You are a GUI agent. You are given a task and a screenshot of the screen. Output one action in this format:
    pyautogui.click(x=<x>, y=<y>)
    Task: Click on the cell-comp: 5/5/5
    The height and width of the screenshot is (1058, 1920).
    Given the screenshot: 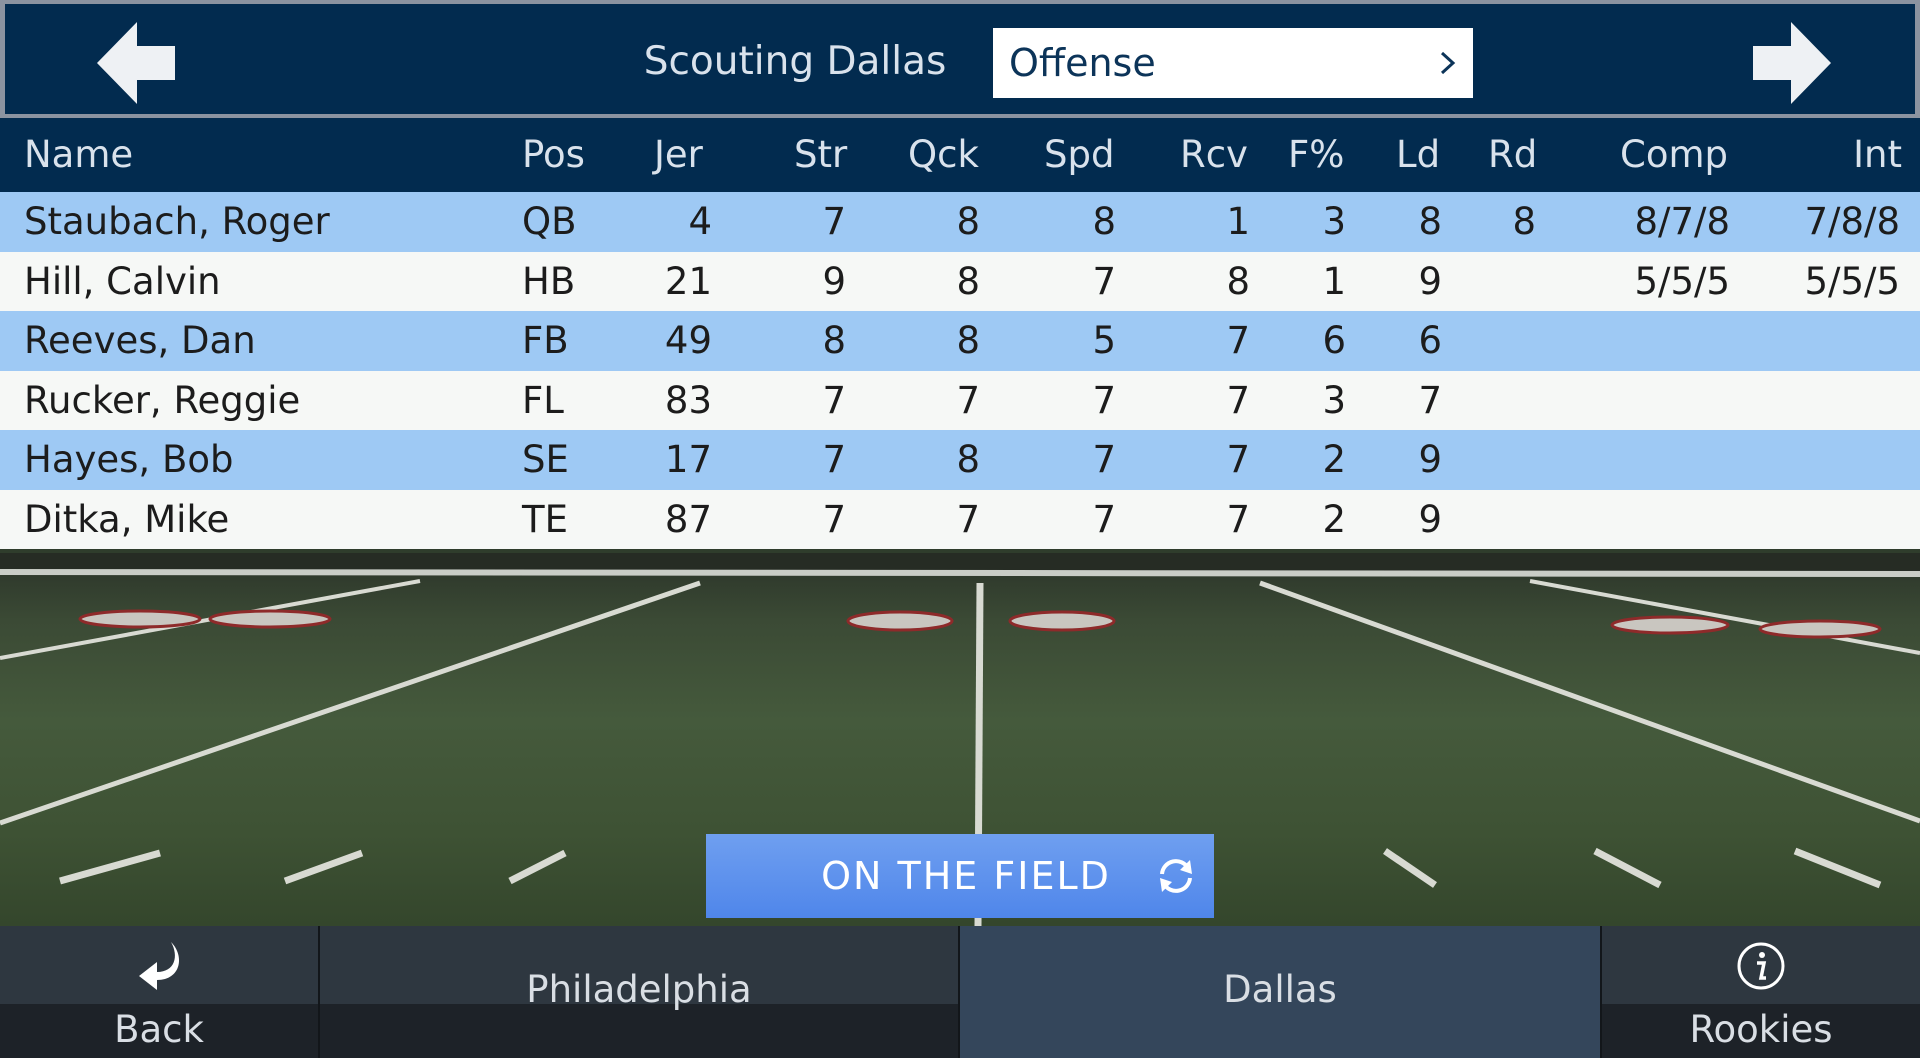 What is the action you would take?
    pyautogui.click(x=1682, y=281)
    